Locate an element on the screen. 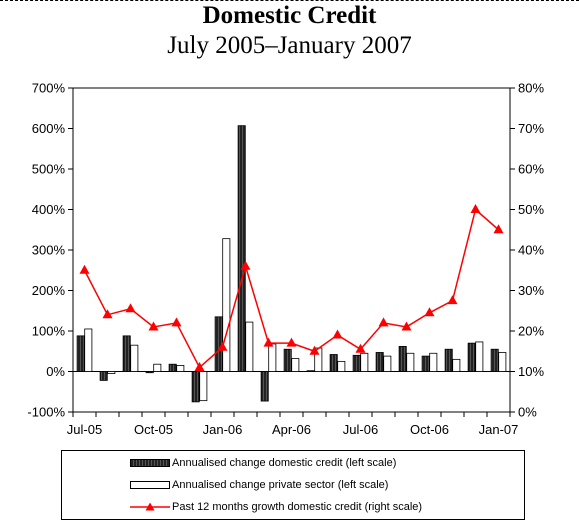 The image size is (579, 520). right-axis-tick-label: 40% is located at coordinates (531, 250).